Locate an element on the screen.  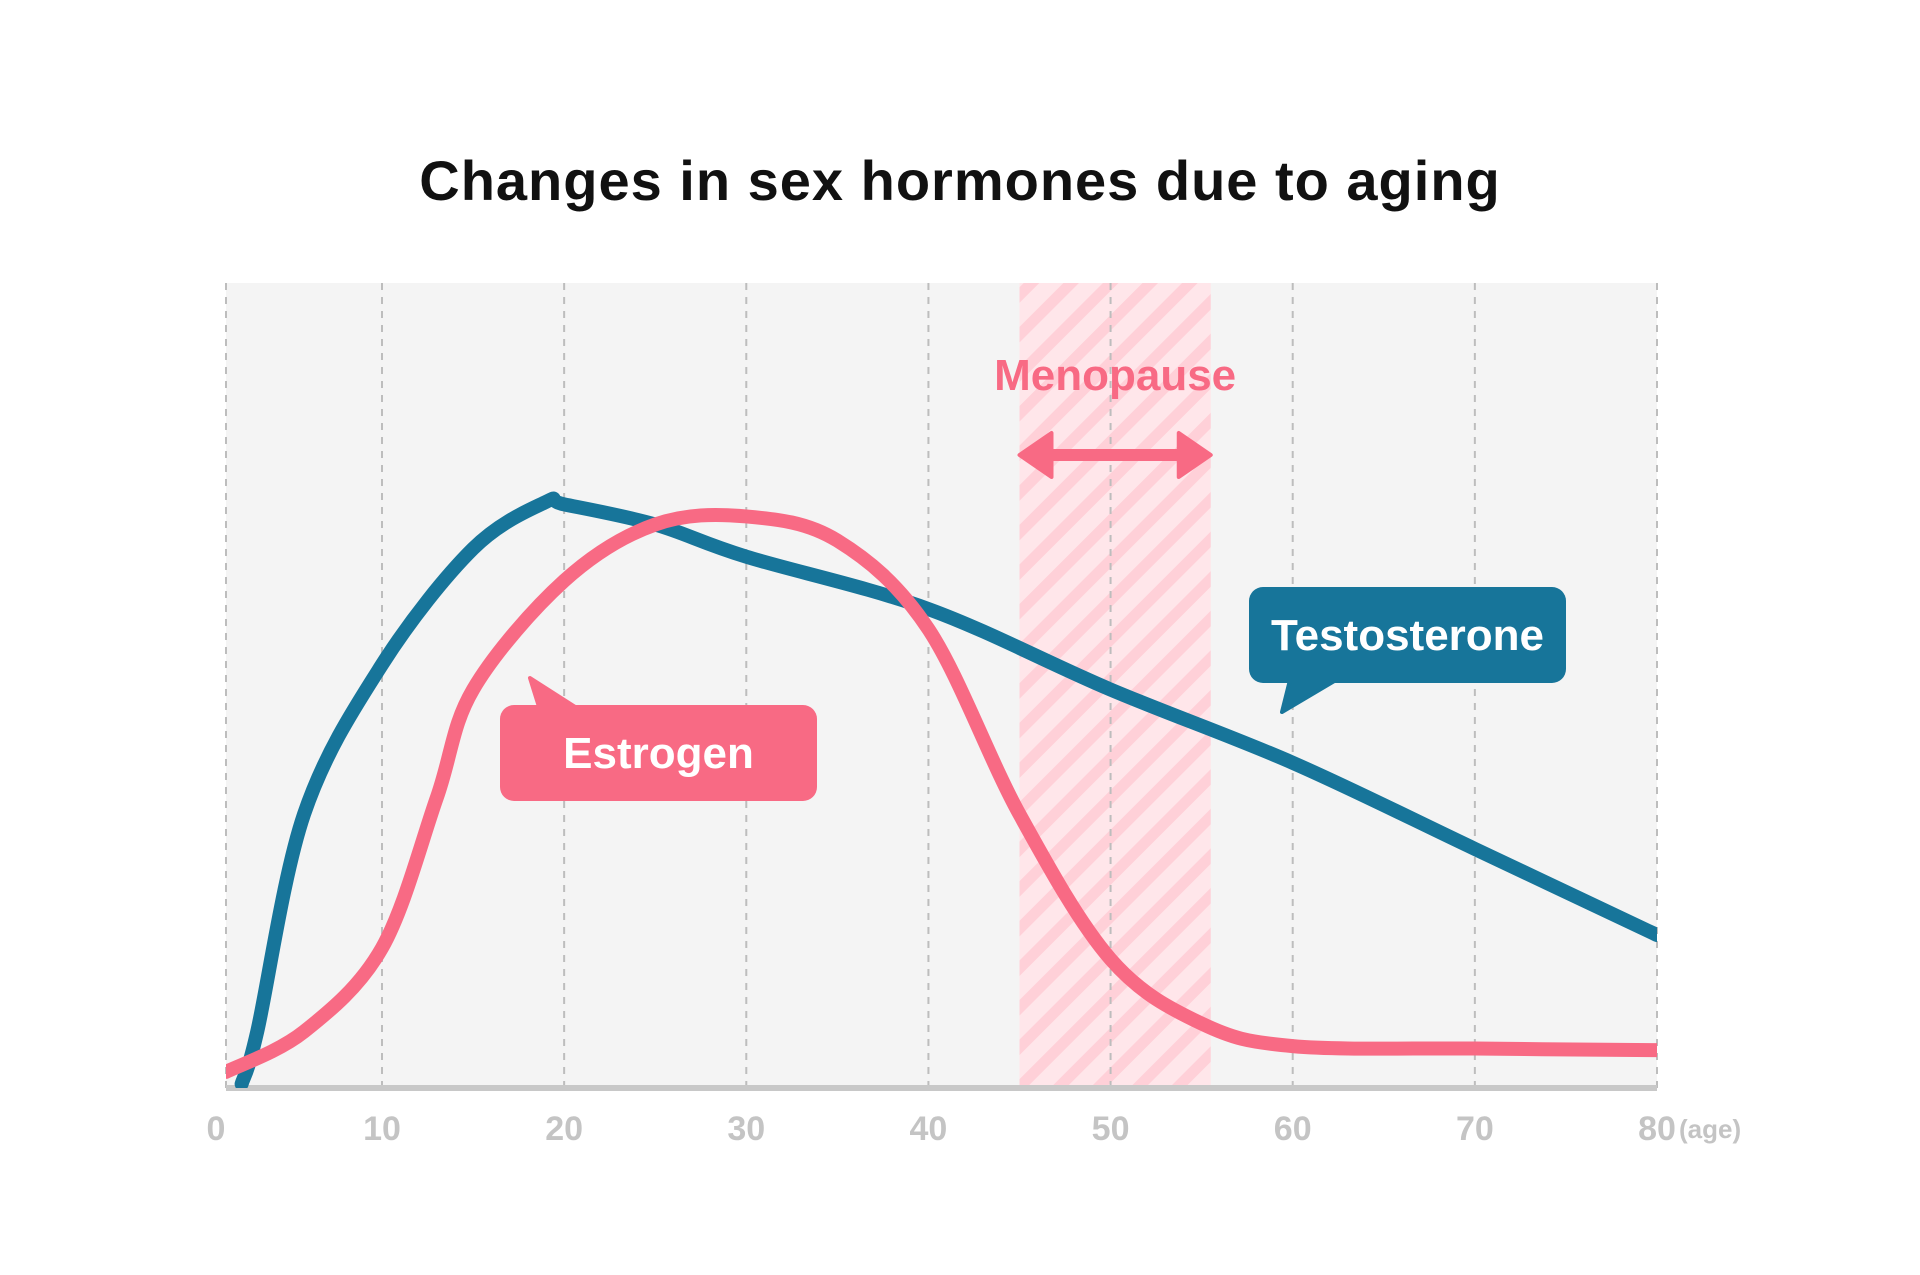
menopause-arrow-heads is located at coordinates (1115, 455).